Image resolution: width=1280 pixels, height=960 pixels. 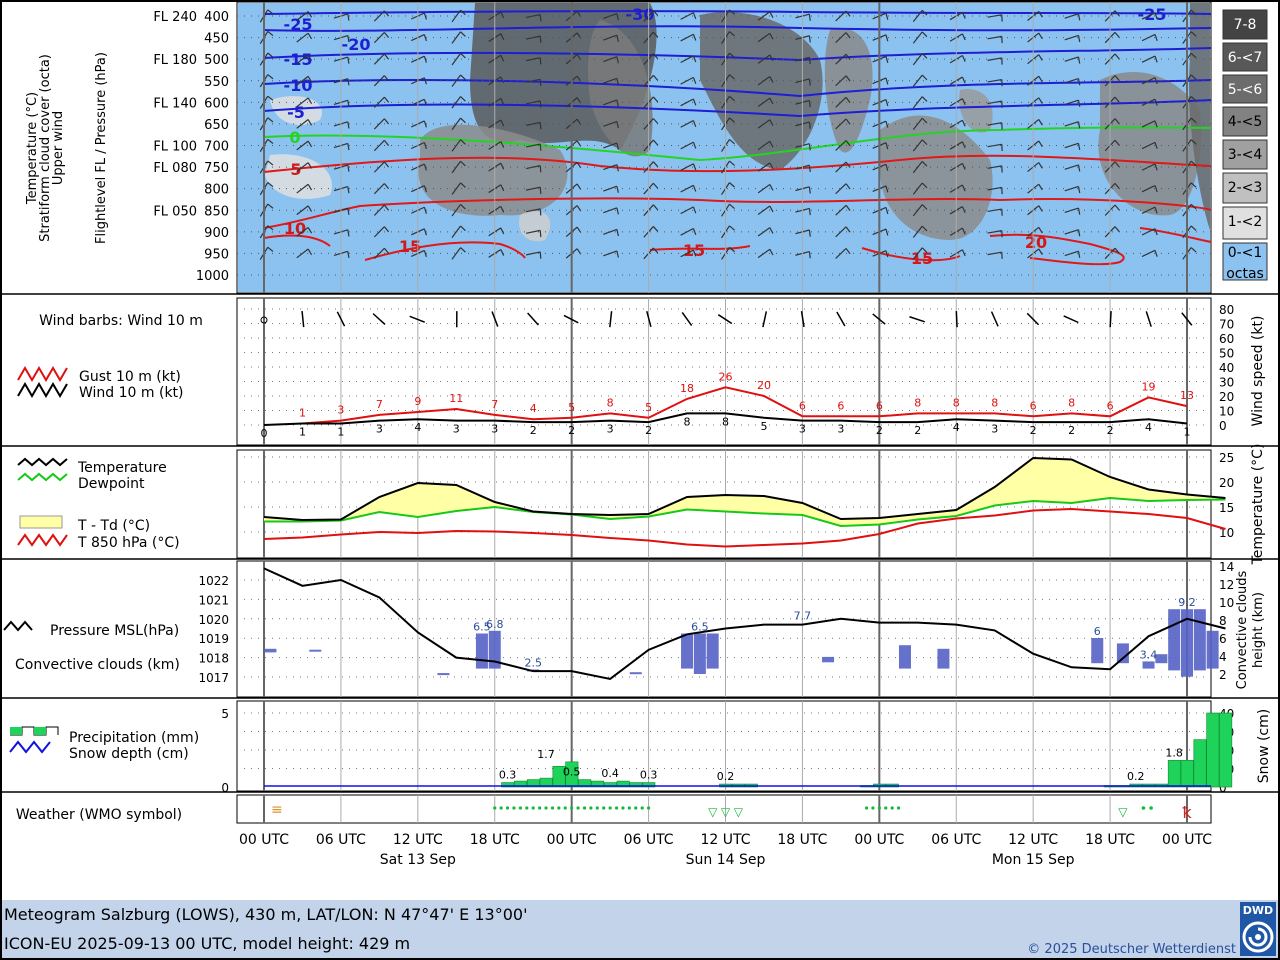 I want to click on precipitation-value-label: 0.4, so click(x=610, y=773).